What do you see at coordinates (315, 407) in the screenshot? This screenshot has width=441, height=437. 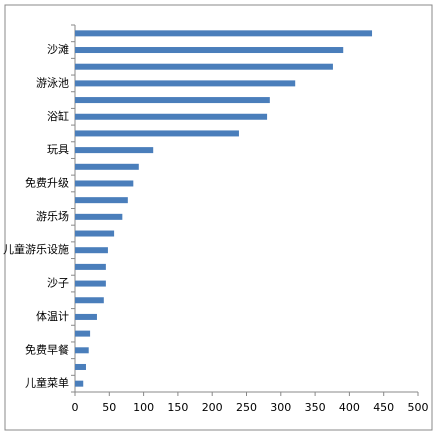 I see `x-tick-label: 350` at bounding box center [315, 407].